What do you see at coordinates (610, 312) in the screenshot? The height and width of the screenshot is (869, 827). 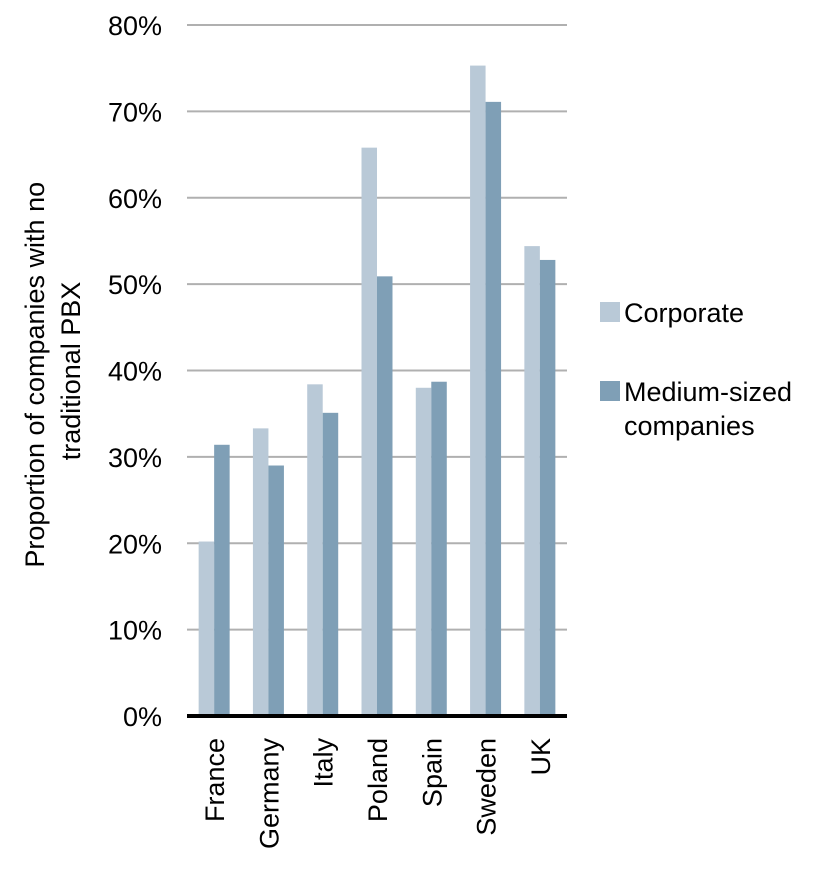 I see `legend-swatch-corporate` at bounding box center [610, 312].